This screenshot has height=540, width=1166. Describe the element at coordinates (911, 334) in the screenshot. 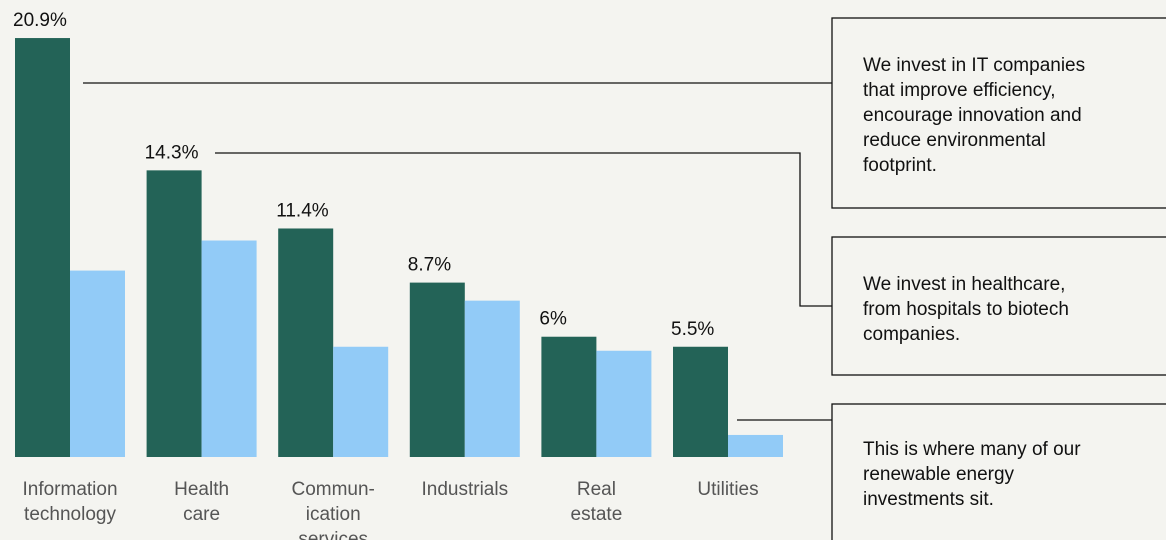

I see `annotation-text: companies.` at that location.